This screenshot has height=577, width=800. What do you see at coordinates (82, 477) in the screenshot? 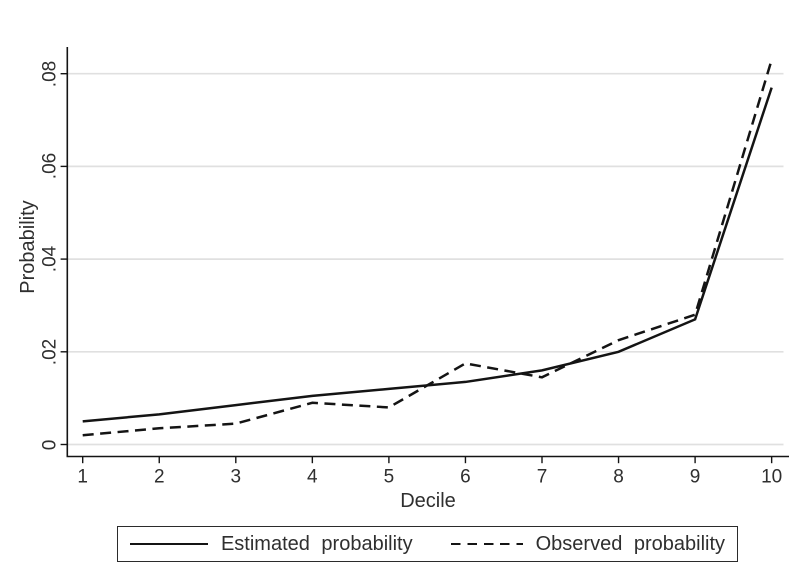
I see `x-tick-label: 1` at bounding box center [82, 477].